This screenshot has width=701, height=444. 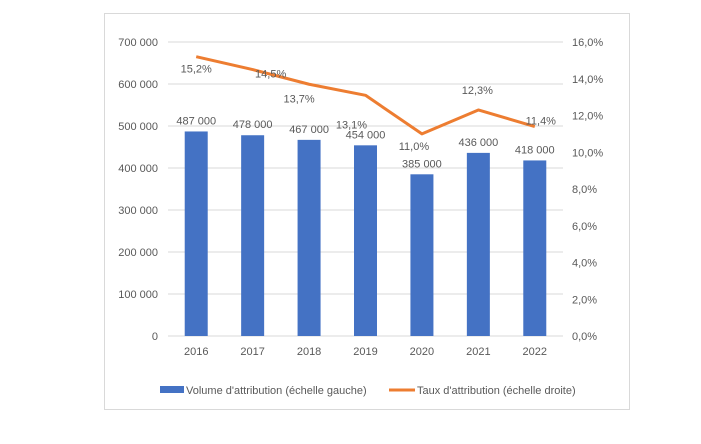 What do you see at coordinates (587, 117) in the screenshot?
I see `right-tick-label: 12,0%` at bounding box center [587, 117].